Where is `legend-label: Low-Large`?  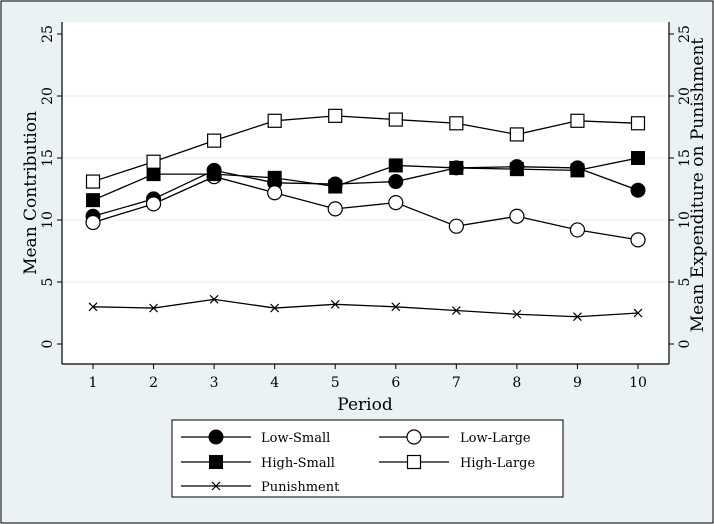
legend-label: Low-Large is located at coordinates (495, 438).